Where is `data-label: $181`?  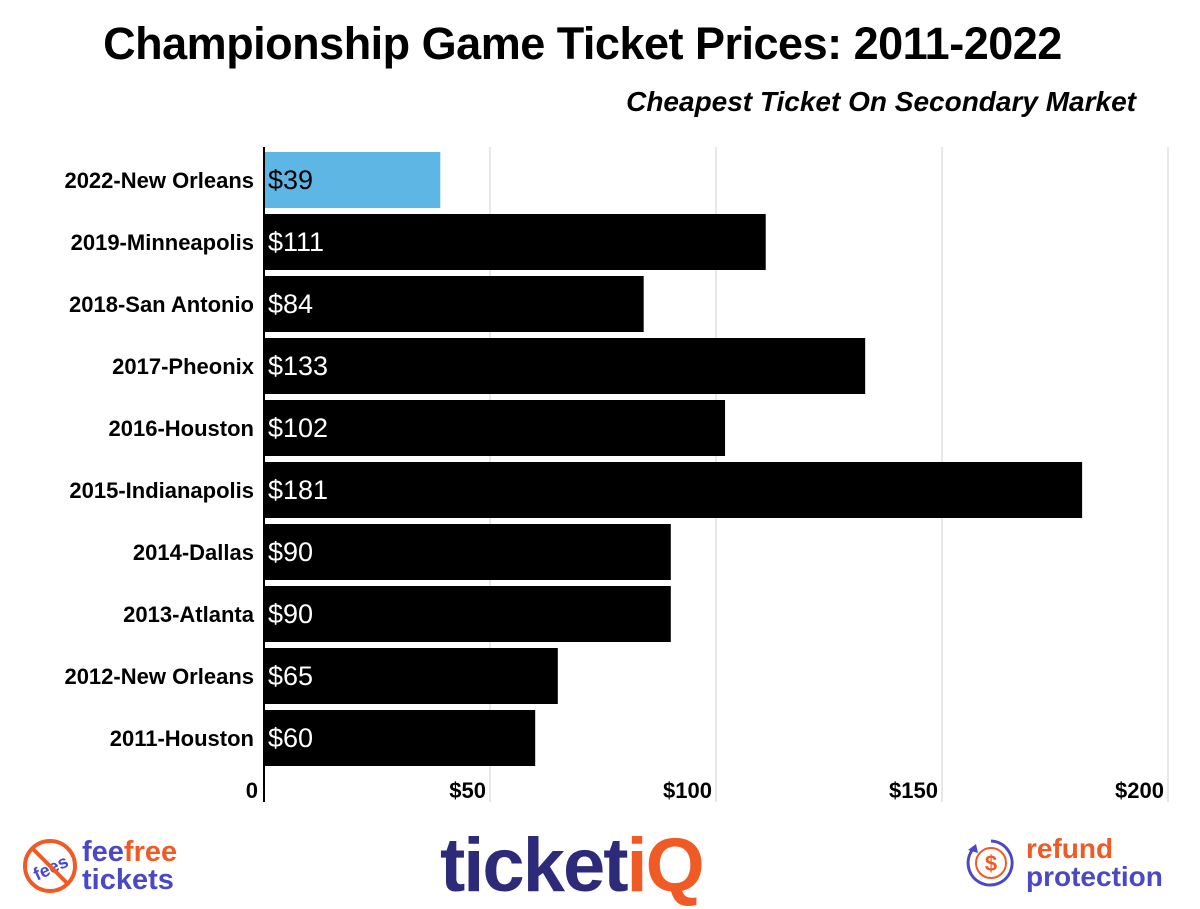
data-label: $181 is located at coordinates (298, 490).